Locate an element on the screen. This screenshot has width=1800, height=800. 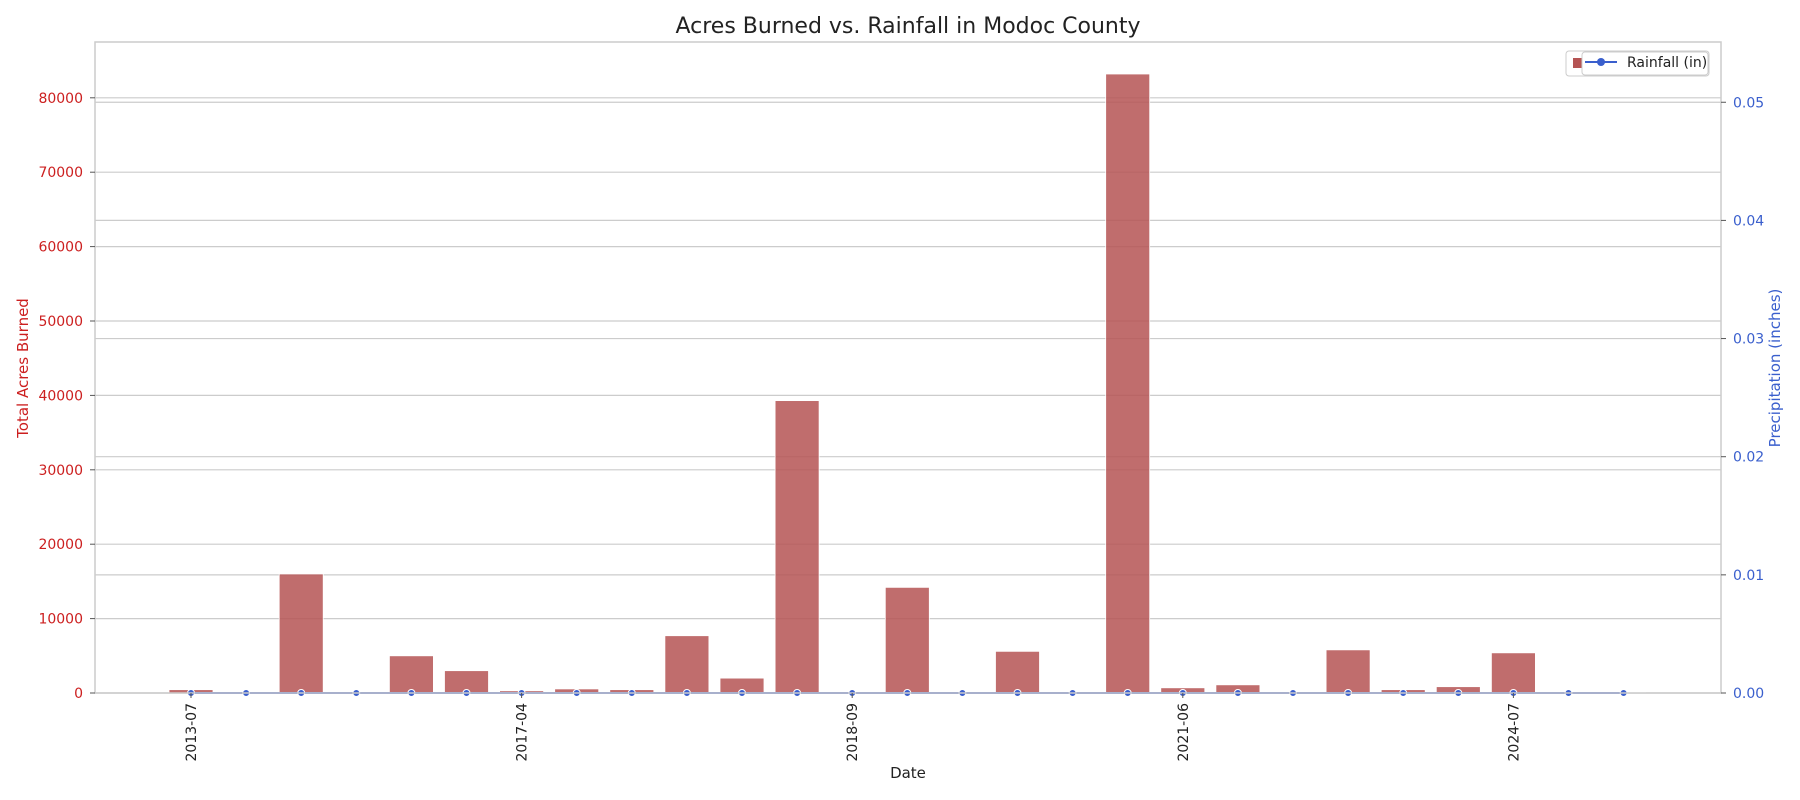
legend-swatch-rainfall-marker is located at coordinates (1601, 62).